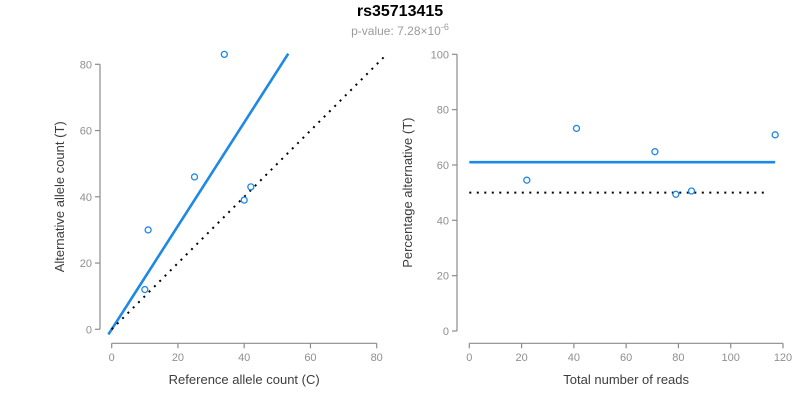 The width and height of the screenshot is (800, 400). Describe the element at coordinates (626, 379) in the screenshot. I see `x-axis-title: Total number of reads` at that location.